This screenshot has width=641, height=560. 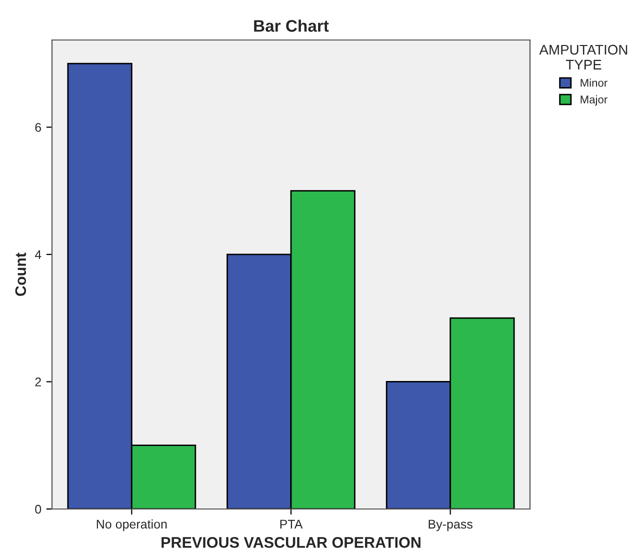 I want to click on legend-label: Minor, so click(x=594, y=82).